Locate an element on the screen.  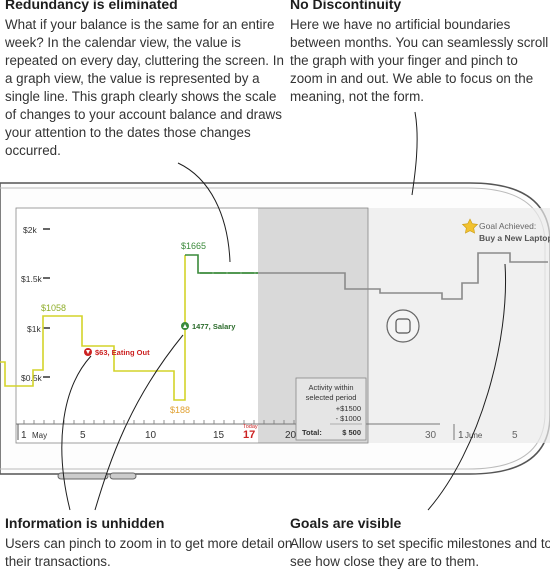
x-tick-label: 20 is located at coordinates (291, 435).